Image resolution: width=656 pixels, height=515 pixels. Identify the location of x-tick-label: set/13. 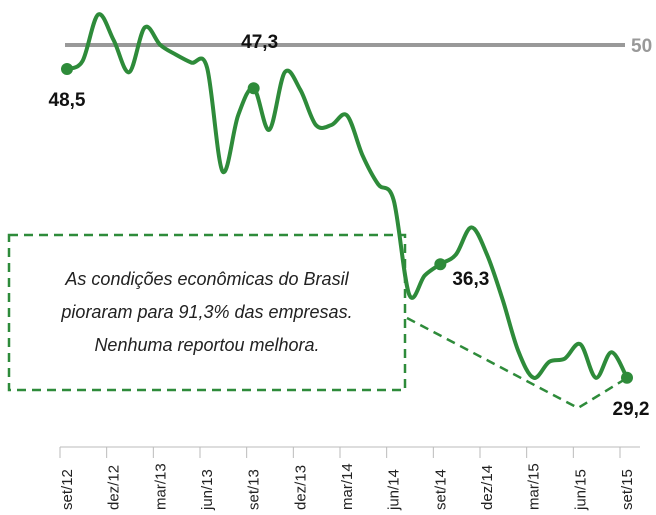
(254, 489).